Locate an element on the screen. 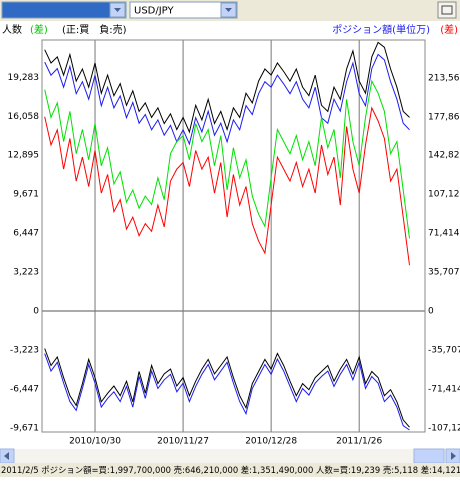 This screenshot has height=481, width=460. y2-tick-label: 177,862 is located at coordinates (444, 117).